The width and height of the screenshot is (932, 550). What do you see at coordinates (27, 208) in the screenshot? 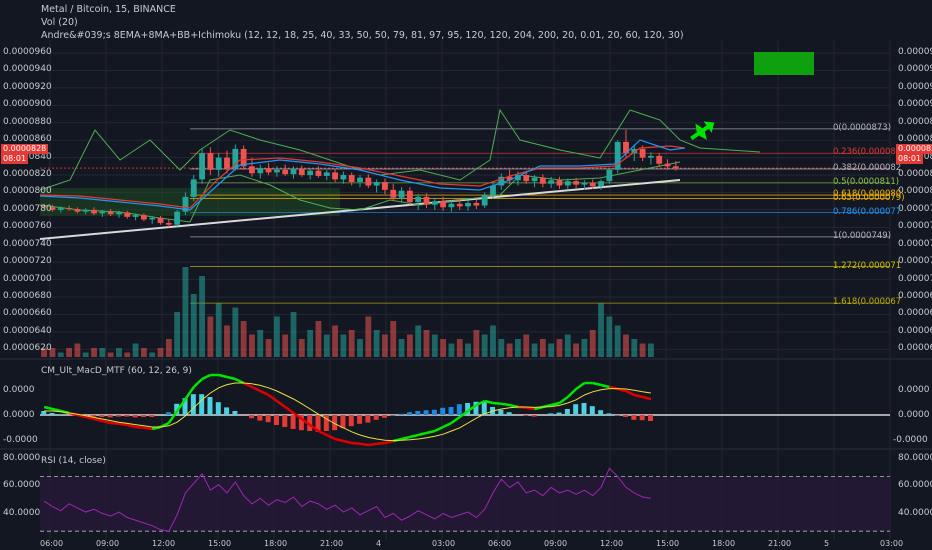
I see `price-tick-left: 0.0000780` at bounding box center [27, 208].